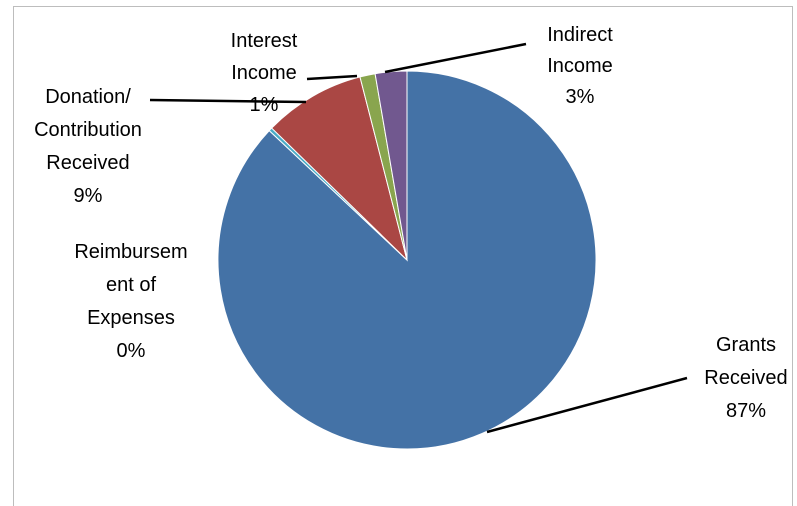  I want to click on leader-line-indirect-income, so click(455, 58).